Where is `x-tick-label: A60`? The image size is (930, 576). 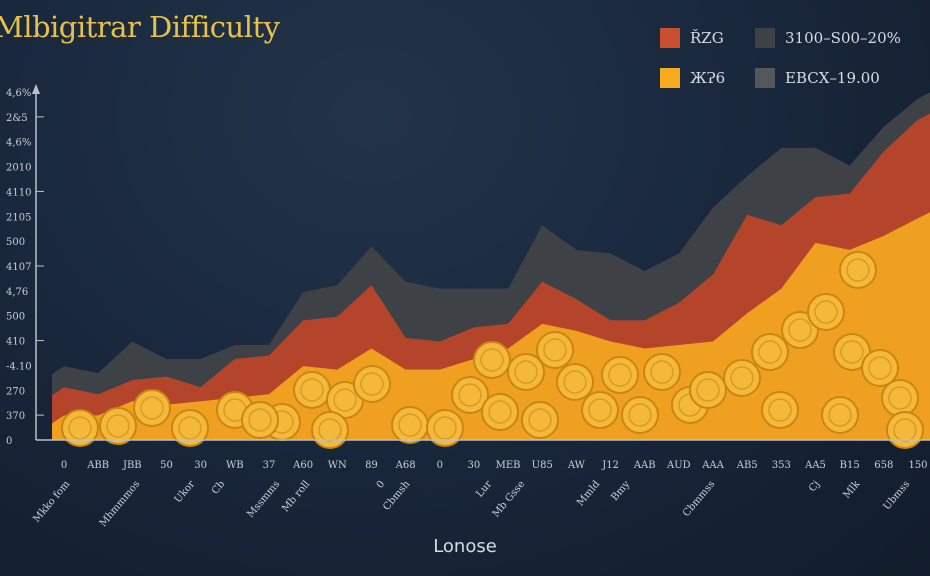 x-tick-label: A60 is located at coordinates (302, 465).